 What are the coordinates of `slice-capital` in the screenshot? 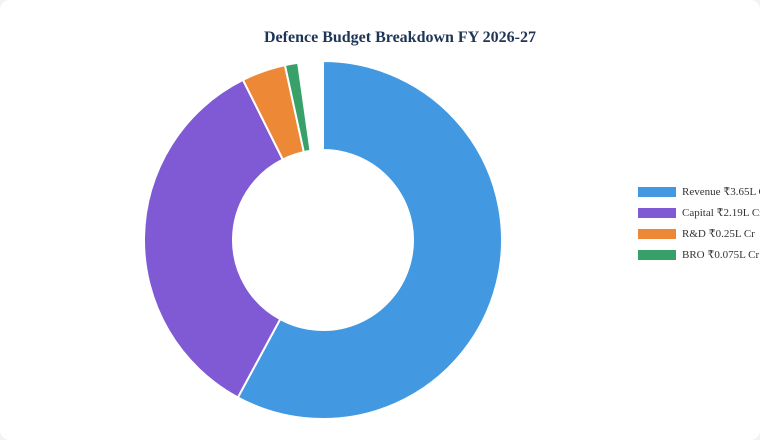 It's located at (214, 238).